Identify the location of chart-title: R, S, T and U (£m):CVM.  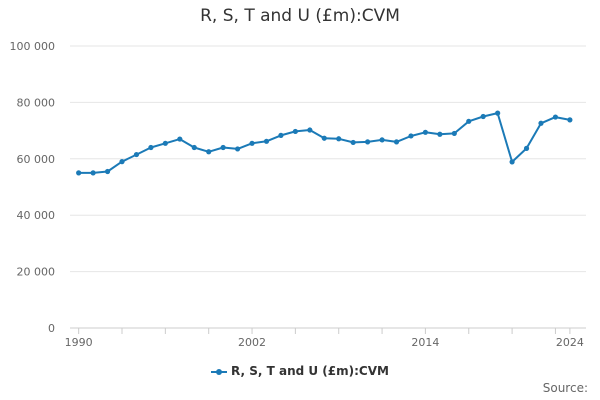
(300, 16).